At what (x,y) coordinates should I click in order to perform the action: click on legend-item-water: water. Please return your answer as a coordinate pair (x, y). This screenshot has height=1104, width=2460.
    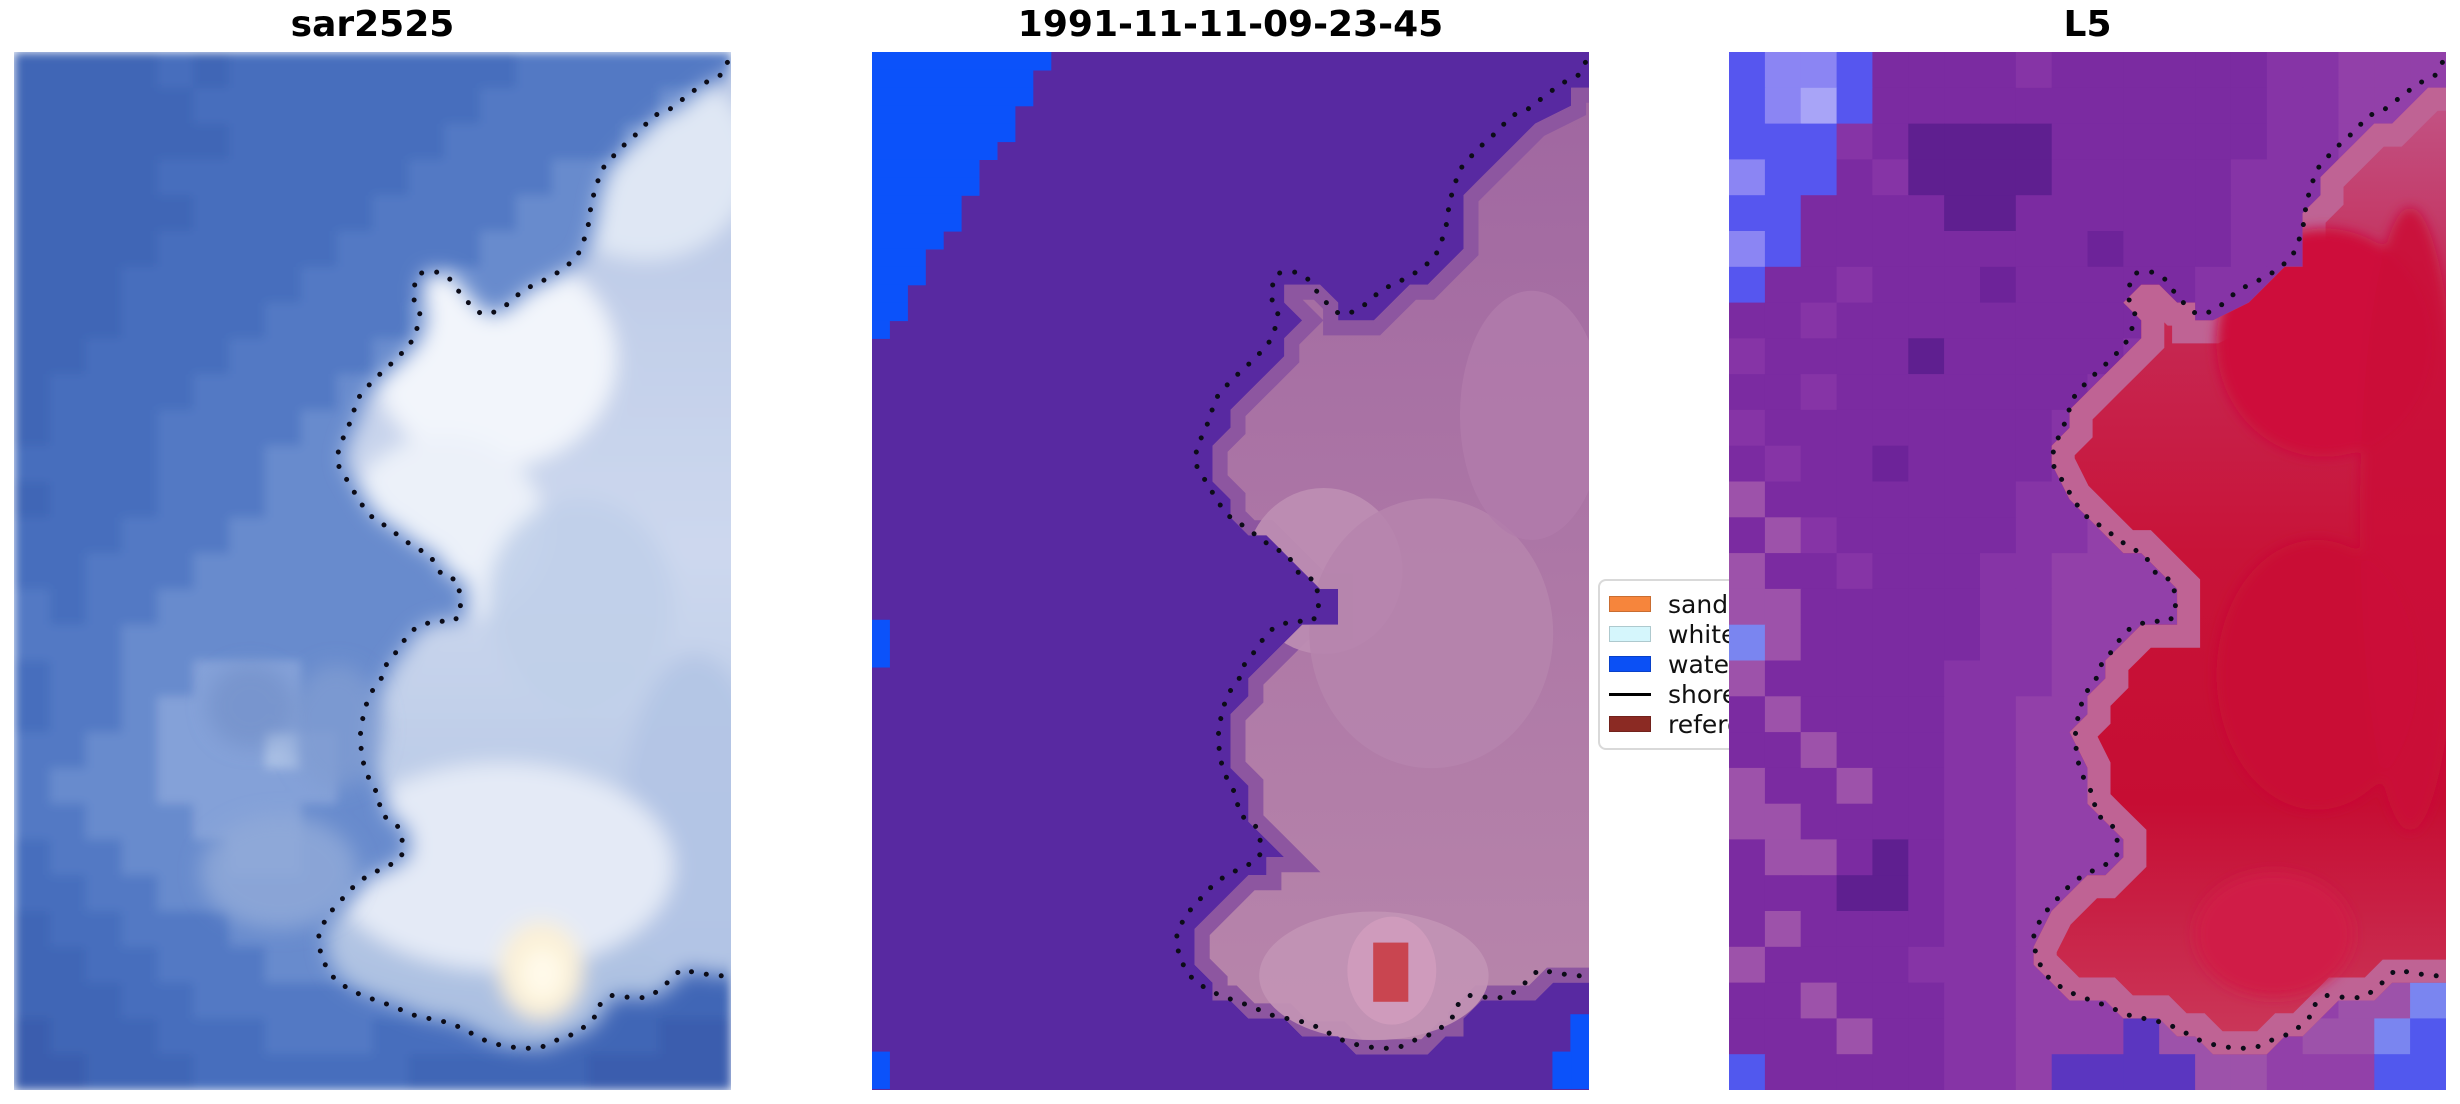
    Looking at the image, I should click on (1701, 664).